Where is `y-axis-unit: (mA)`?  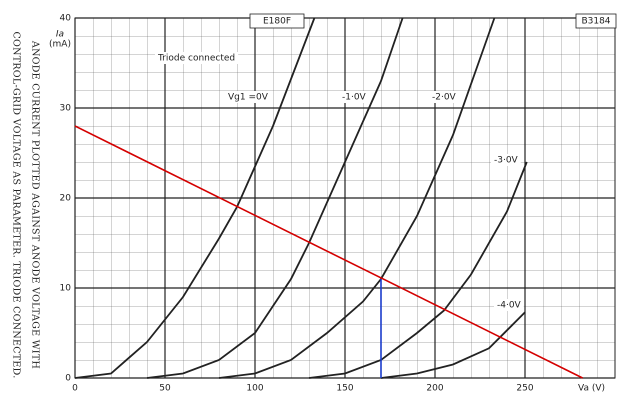
y-axis-unit: (mA) is located at coordinates (60, 45).